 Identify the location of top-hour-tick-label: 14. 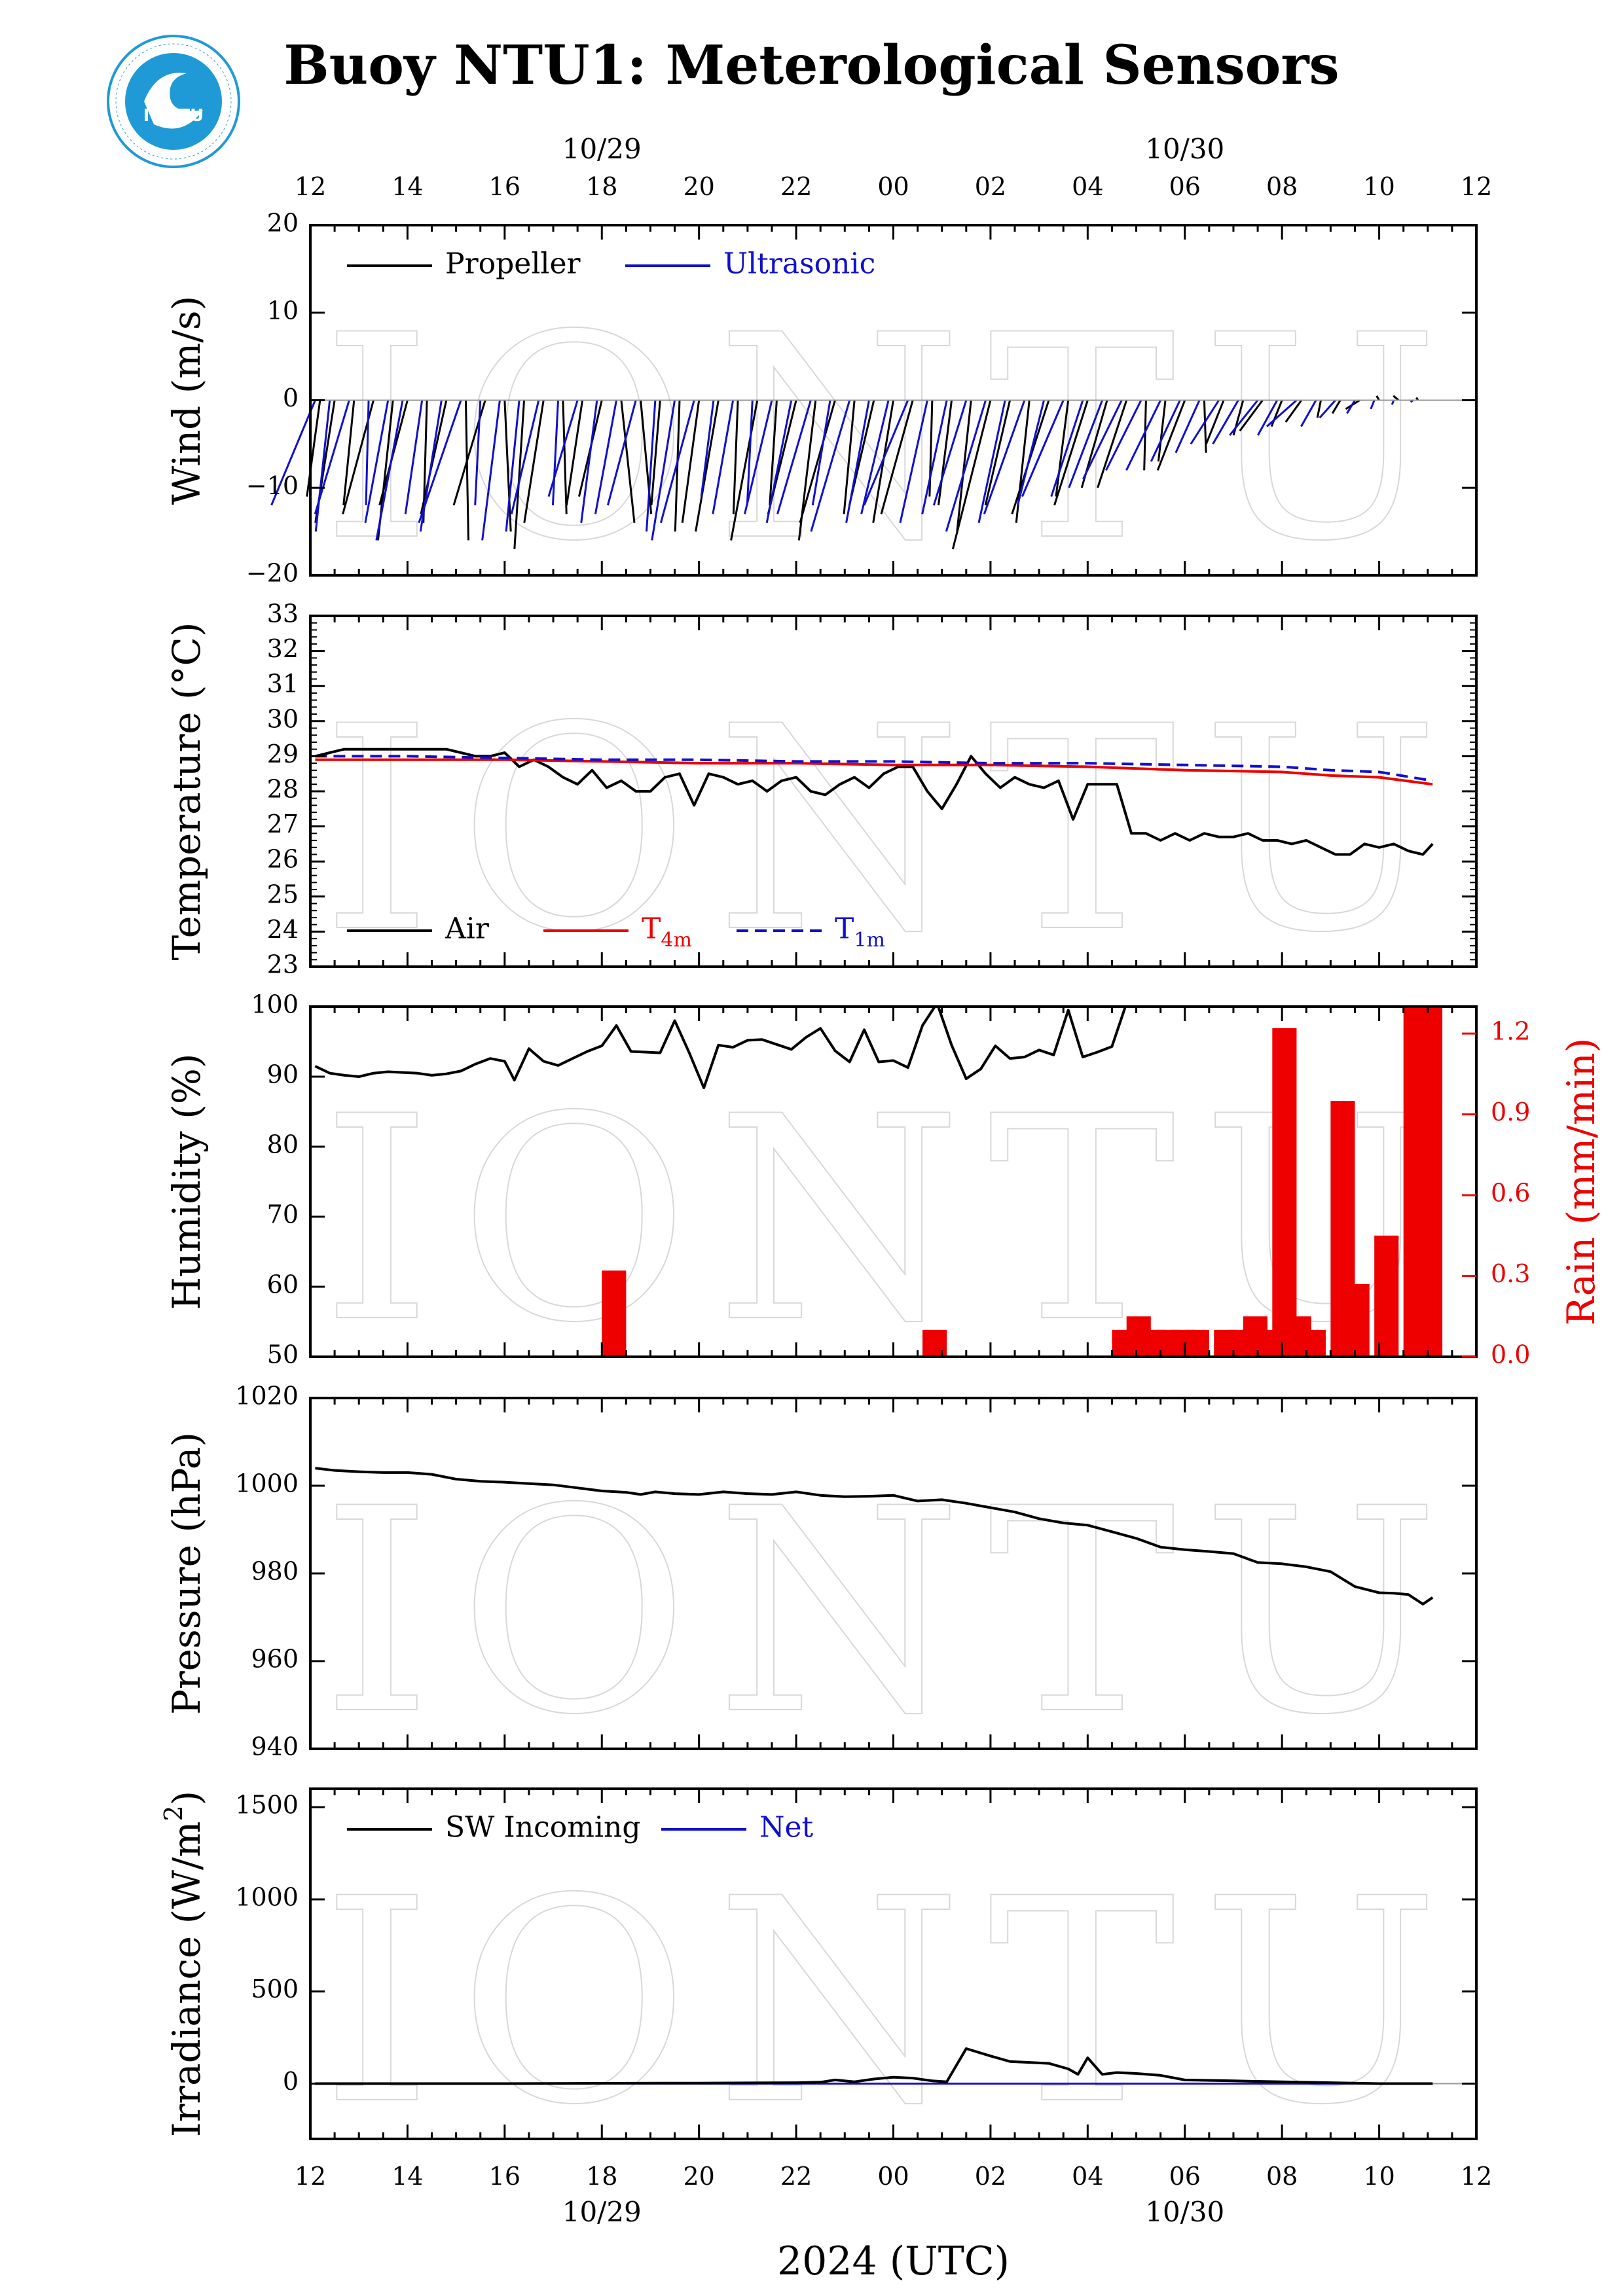
(407, 186).